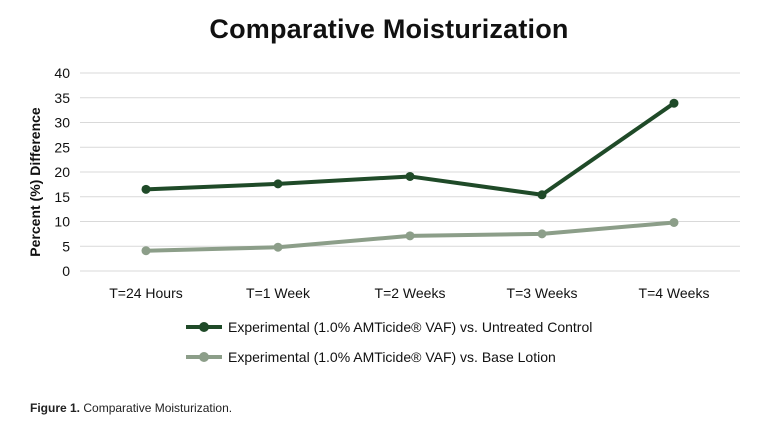  What do you see at coordinates (35, 182) in the screenshot?
I see `y-axis-label: Percent (%) Difference` at bounding box center [35, 182].